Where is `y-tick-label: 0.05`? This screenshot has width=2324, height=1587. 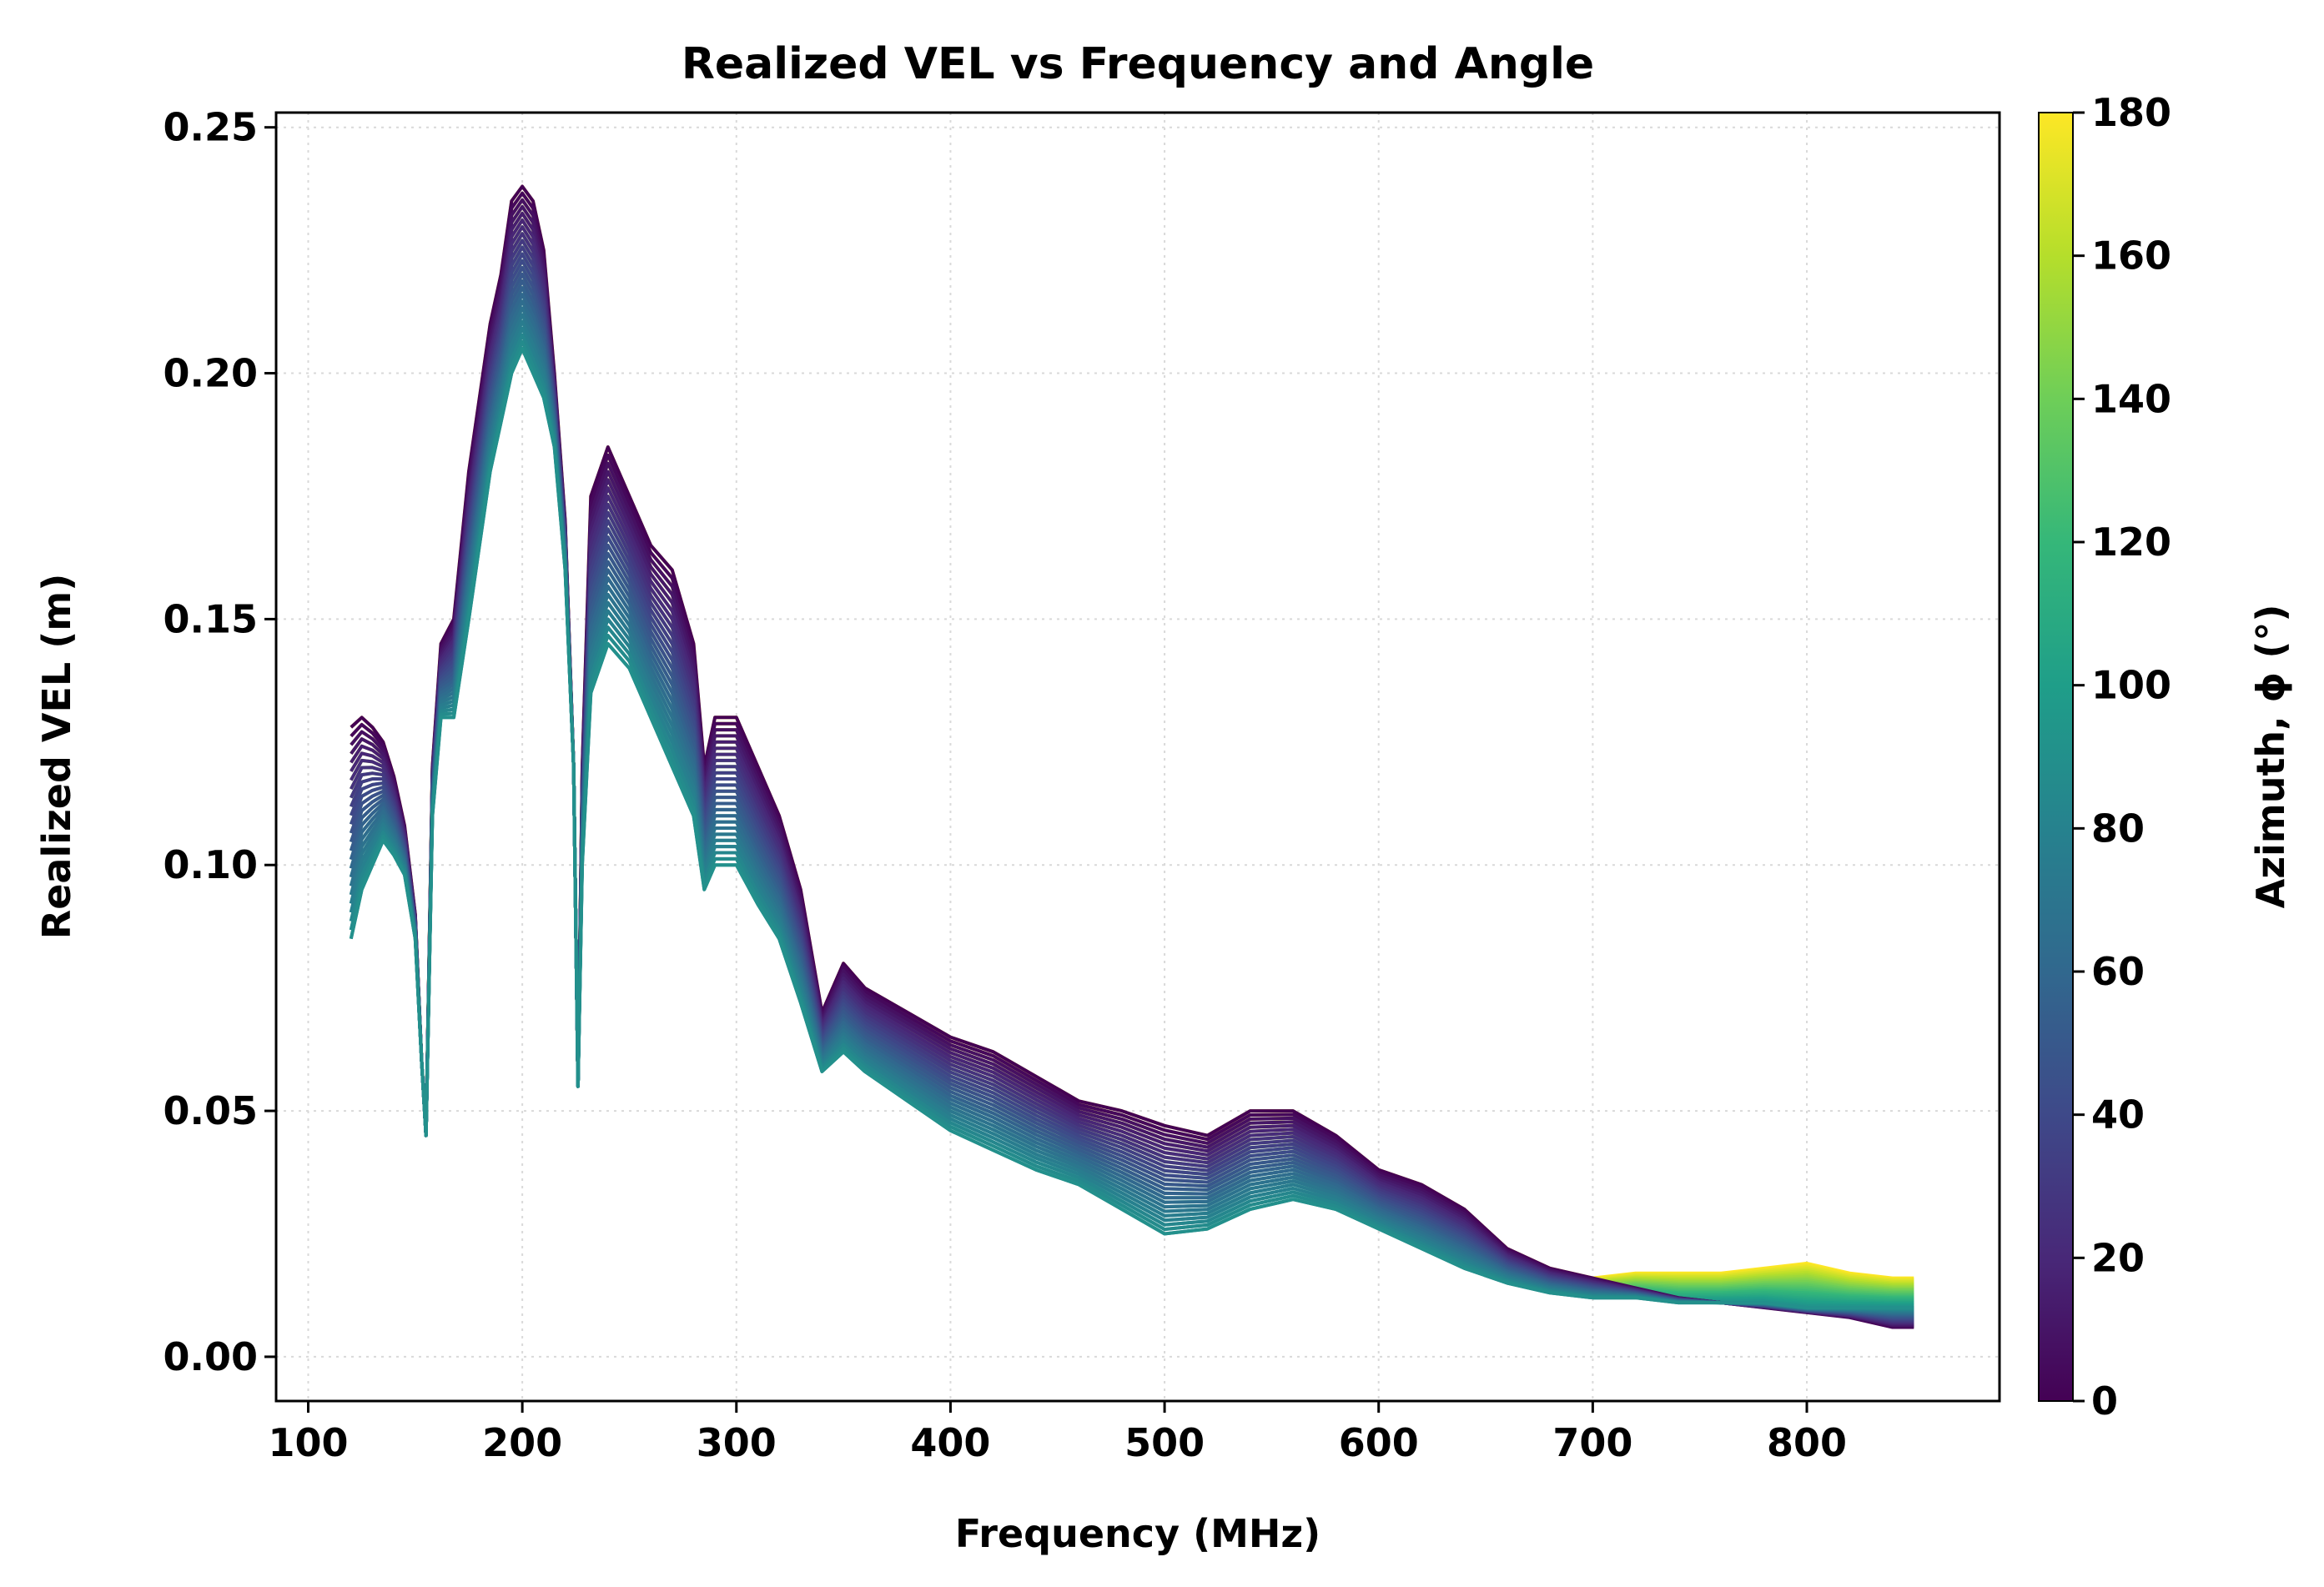 y-tick-label: 0.05 is located at coordinates (211, 1110).